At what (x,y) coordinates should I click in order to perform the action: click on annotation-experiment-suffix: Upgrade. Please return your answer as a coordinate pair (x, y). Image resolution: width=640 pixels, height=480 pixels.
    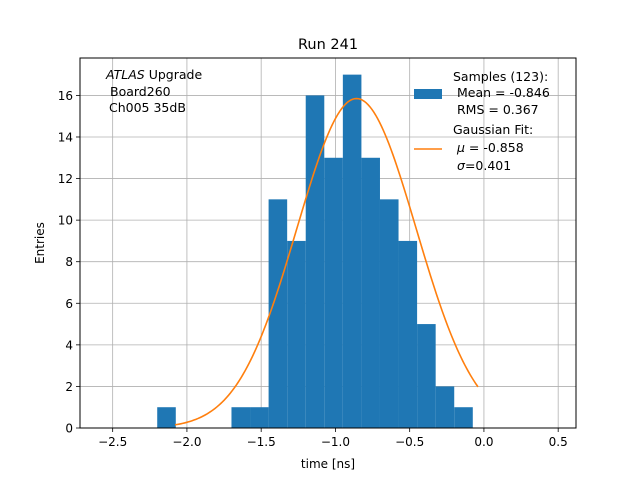
    Looking at the image, I should click on (174, 74).